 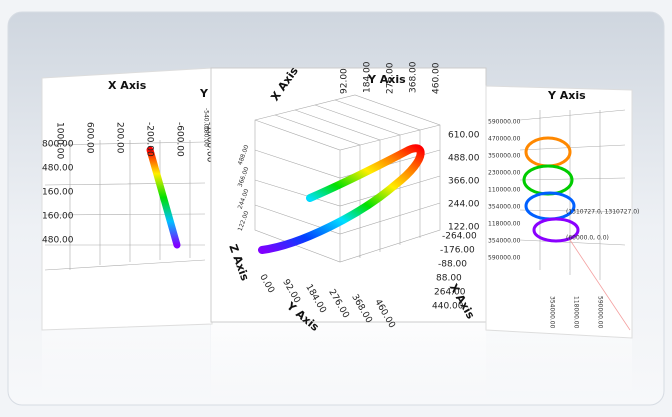 What do you see at coordinates (58, 145) in the screenshot?
I see `tick-label: 800.00` at bounding box center [58, 145].